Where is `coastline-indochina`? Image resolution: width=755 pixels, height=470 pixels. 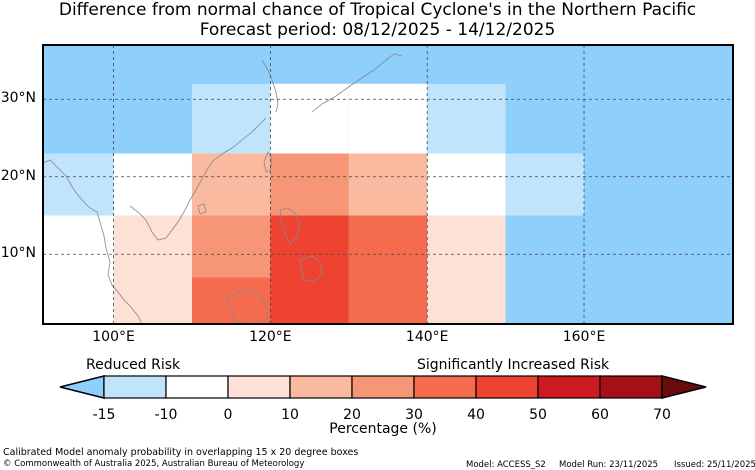
coastline-indochina is located at coordinates (198, 179).